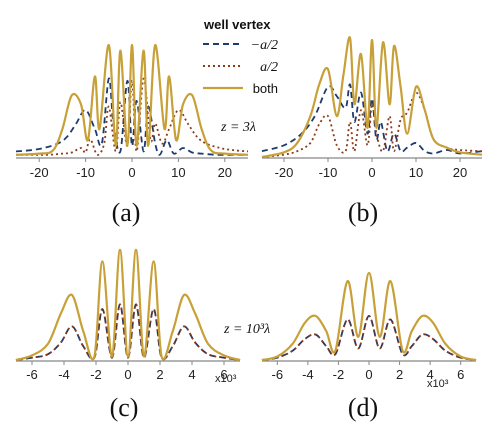 This screenshot has height=427, width=504. What do you see at coordinates (240, 56) in the screenshot?
I see `legend: well vertex −a/2 a/2 both` at bounding box center [240, 56].